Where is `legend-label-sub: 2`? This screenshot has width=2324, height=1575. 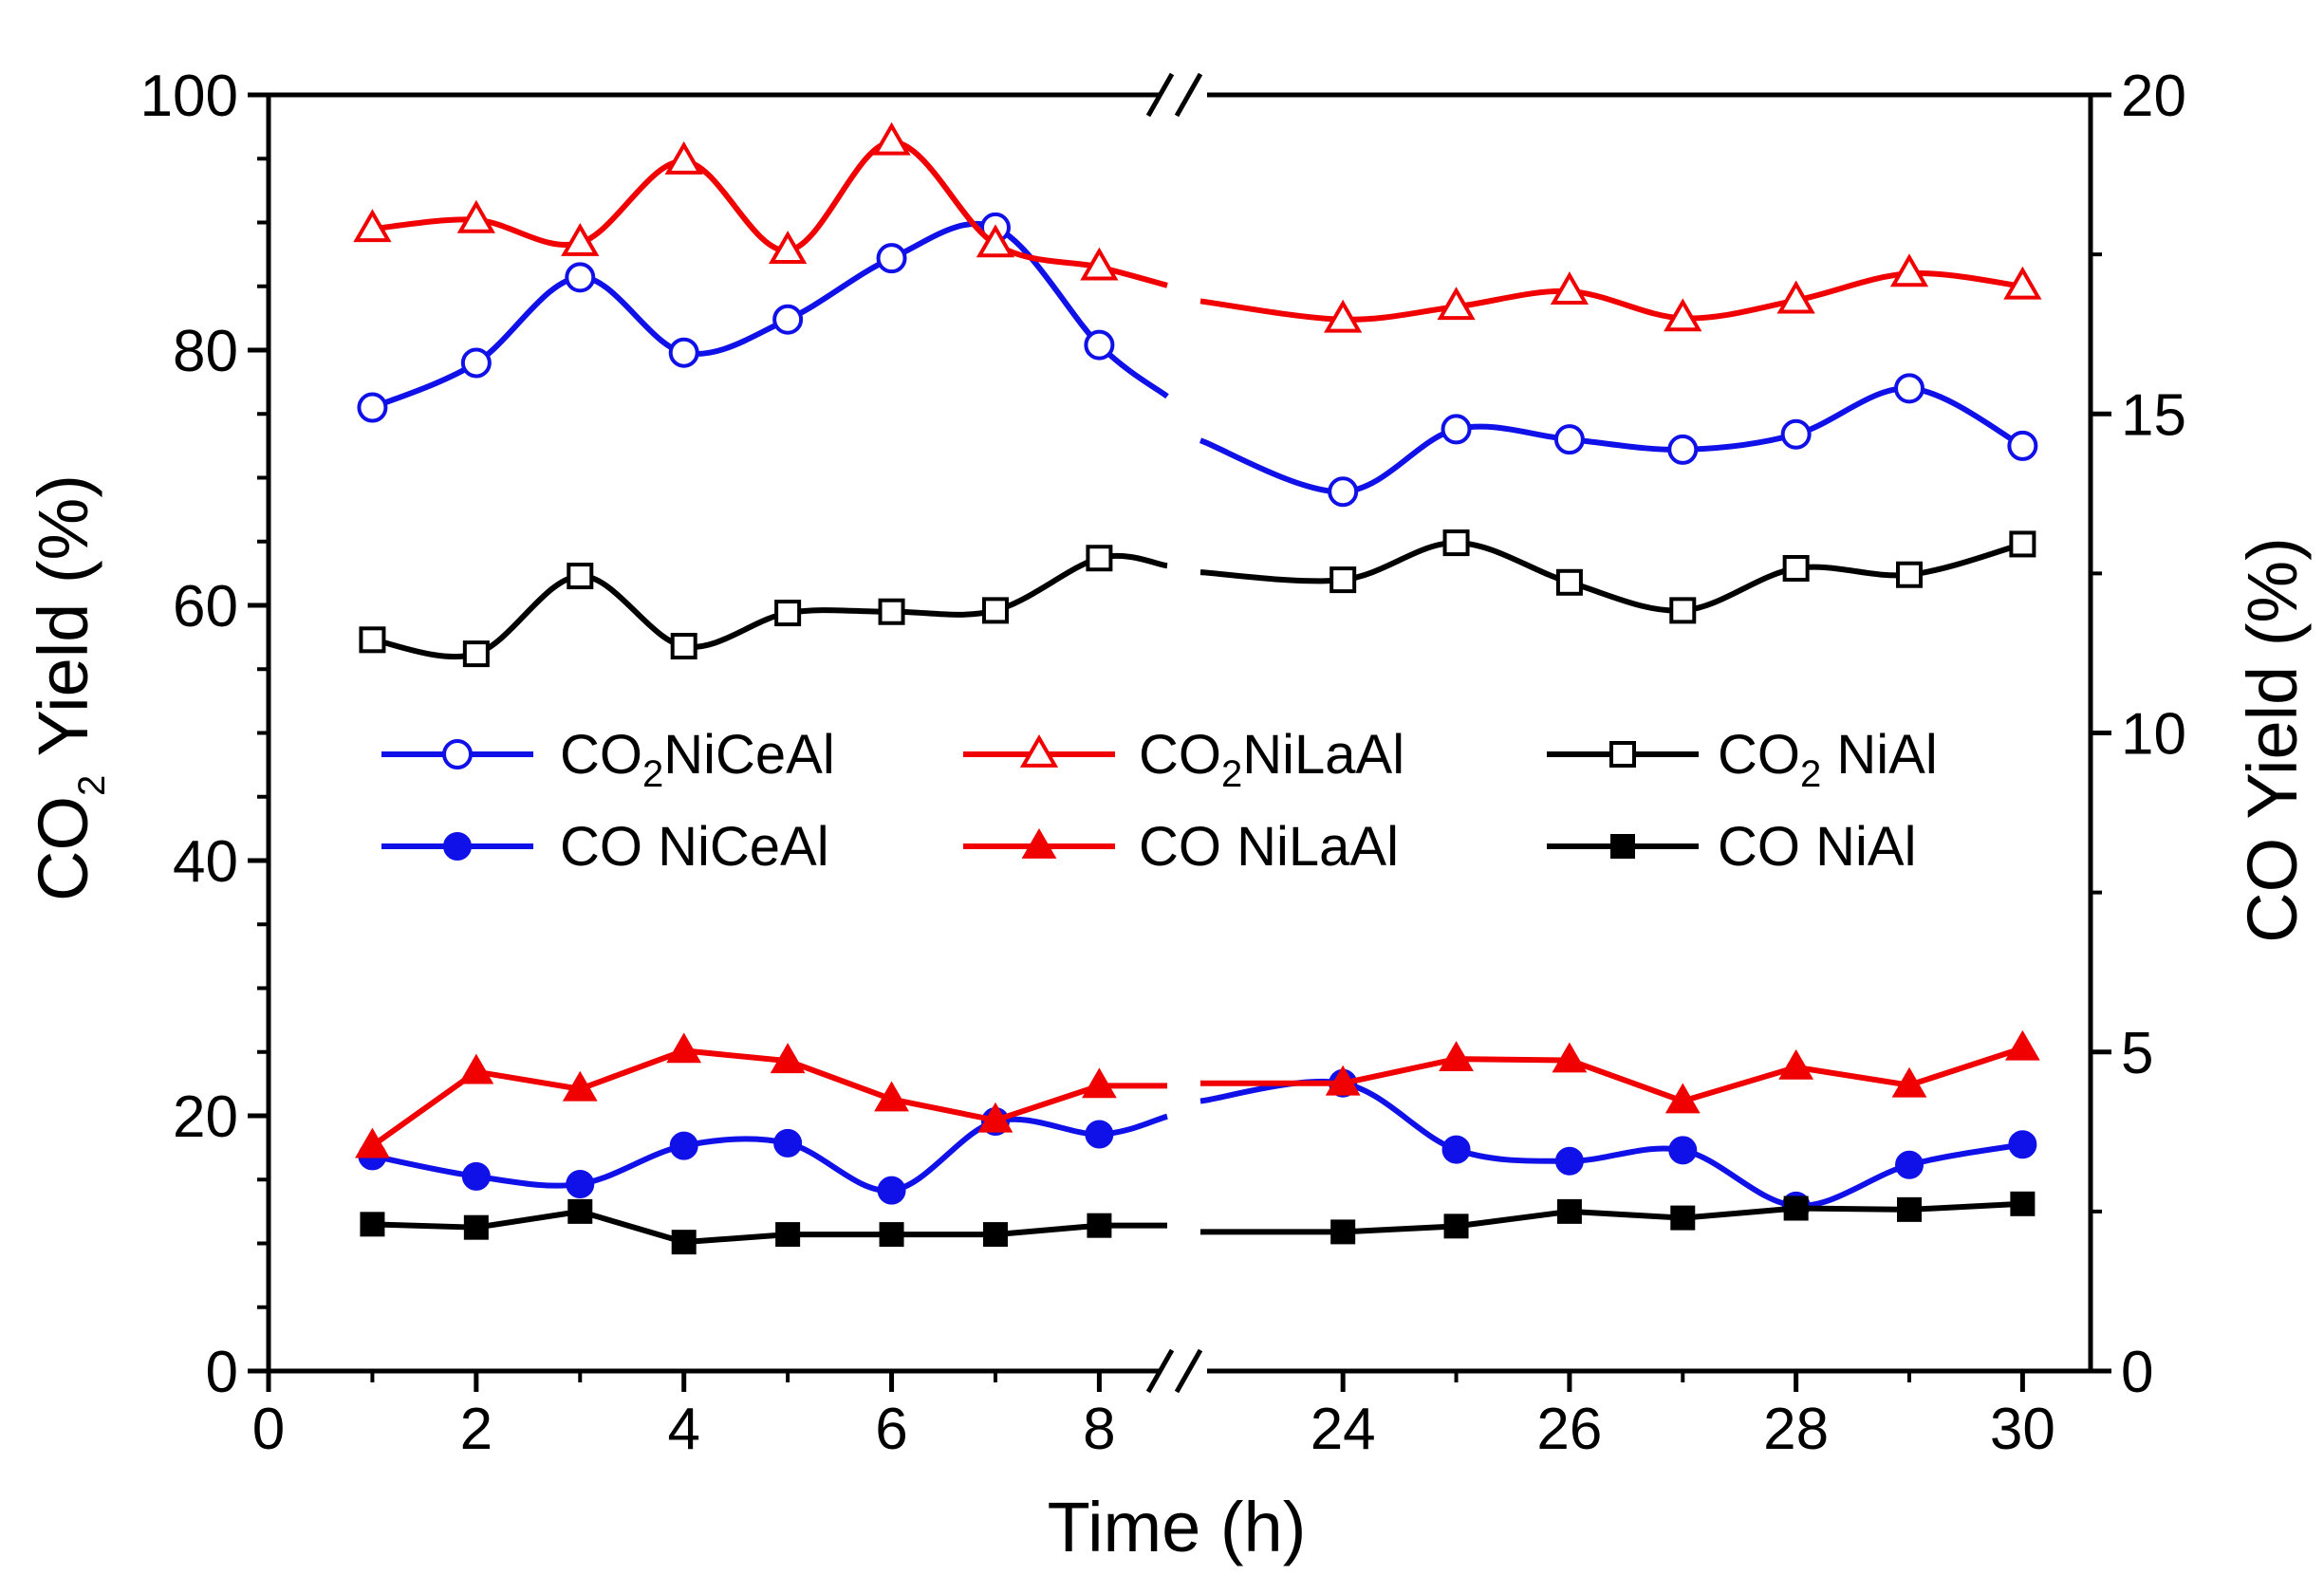 legend-label-sub: 2 is located at coordinates (653, 774).